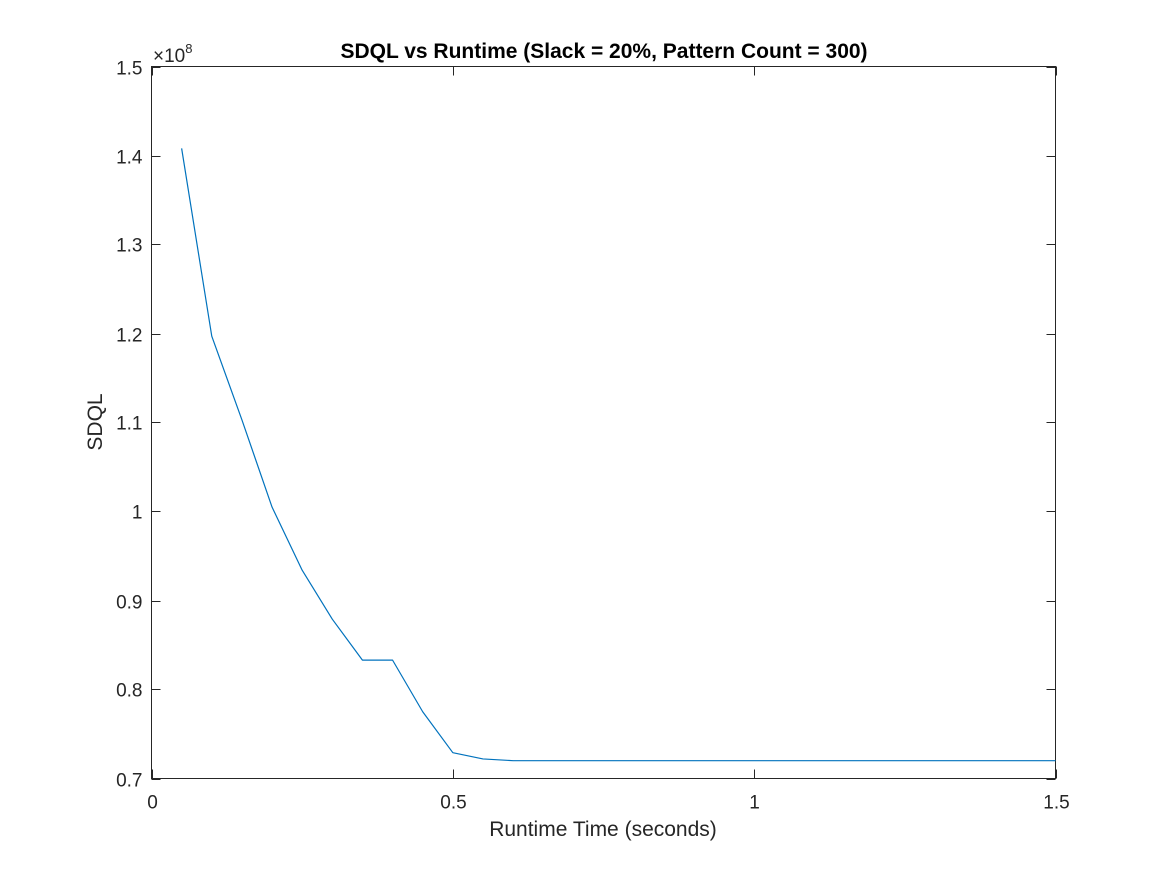  I want to click on y-tick-label: 0.9, so click(129, 603).